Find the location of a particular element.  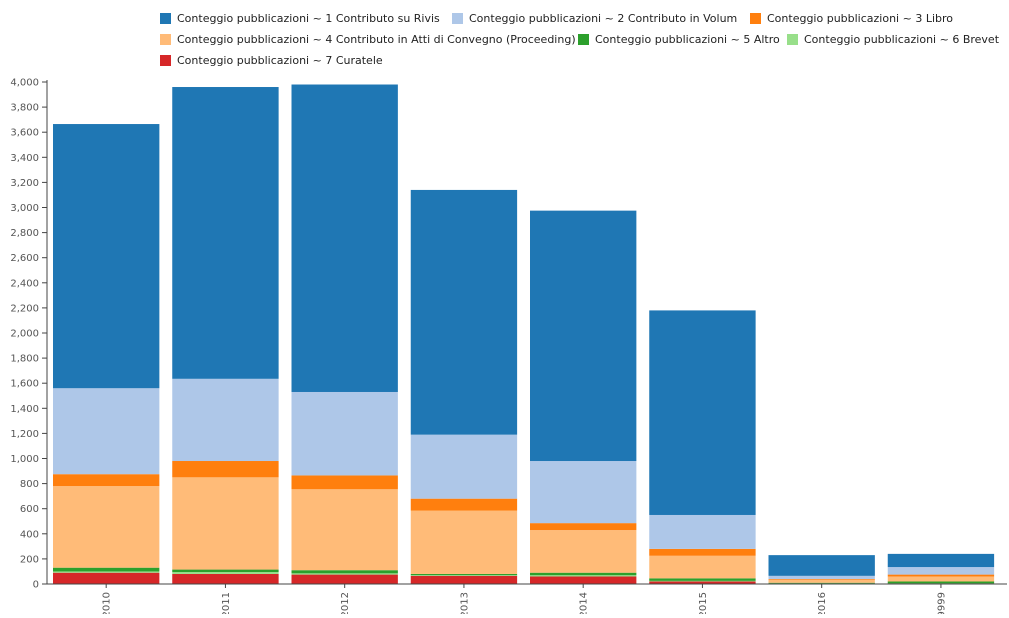

bar-stack-2011 is located at coordinates (225, 335).